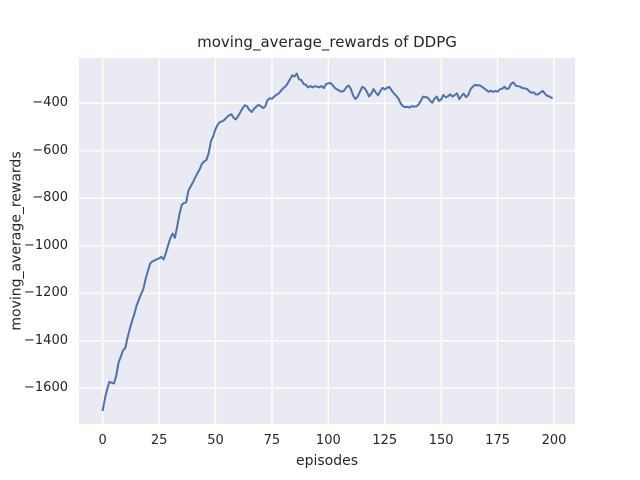 The width and height of the screenshot is (640, 480). Describe the element at coordinates (327, 461) in the screenshot. I see `x-axis-label: episodes` at that location.